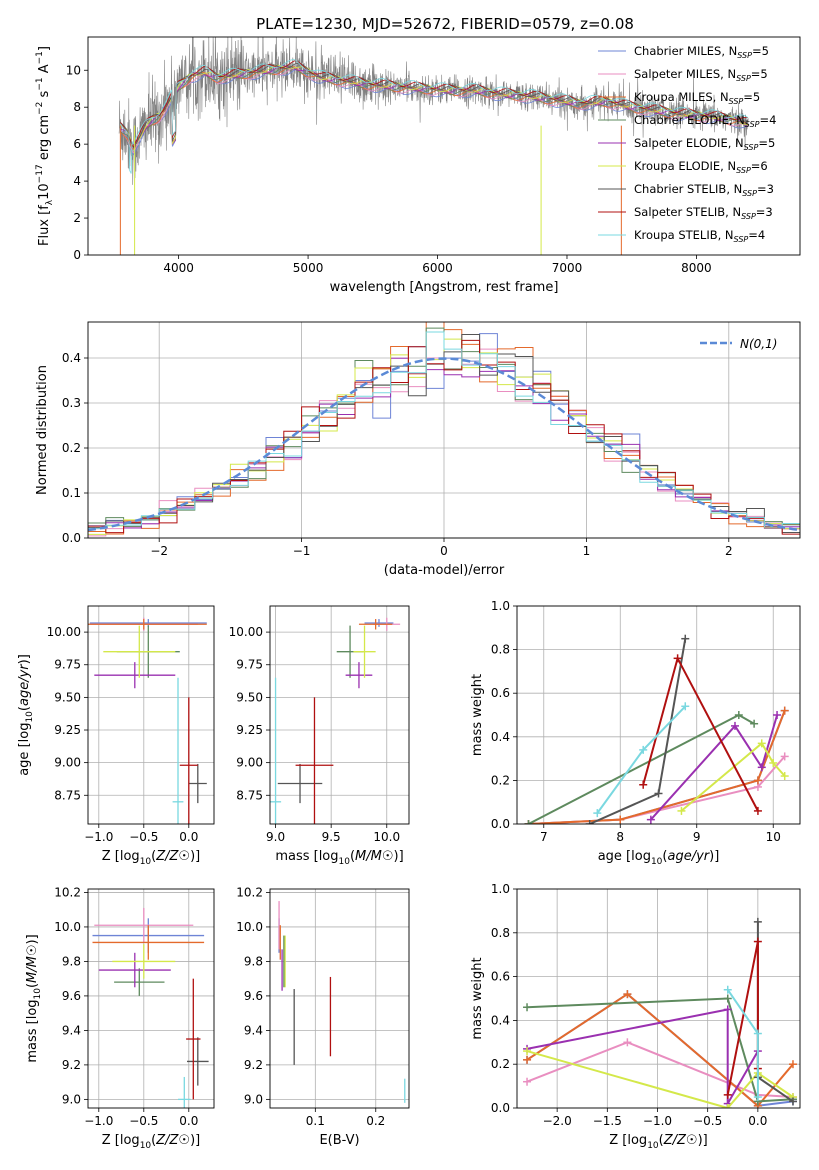  I want to click on point-chabrier-elodie, so click(139, 982).